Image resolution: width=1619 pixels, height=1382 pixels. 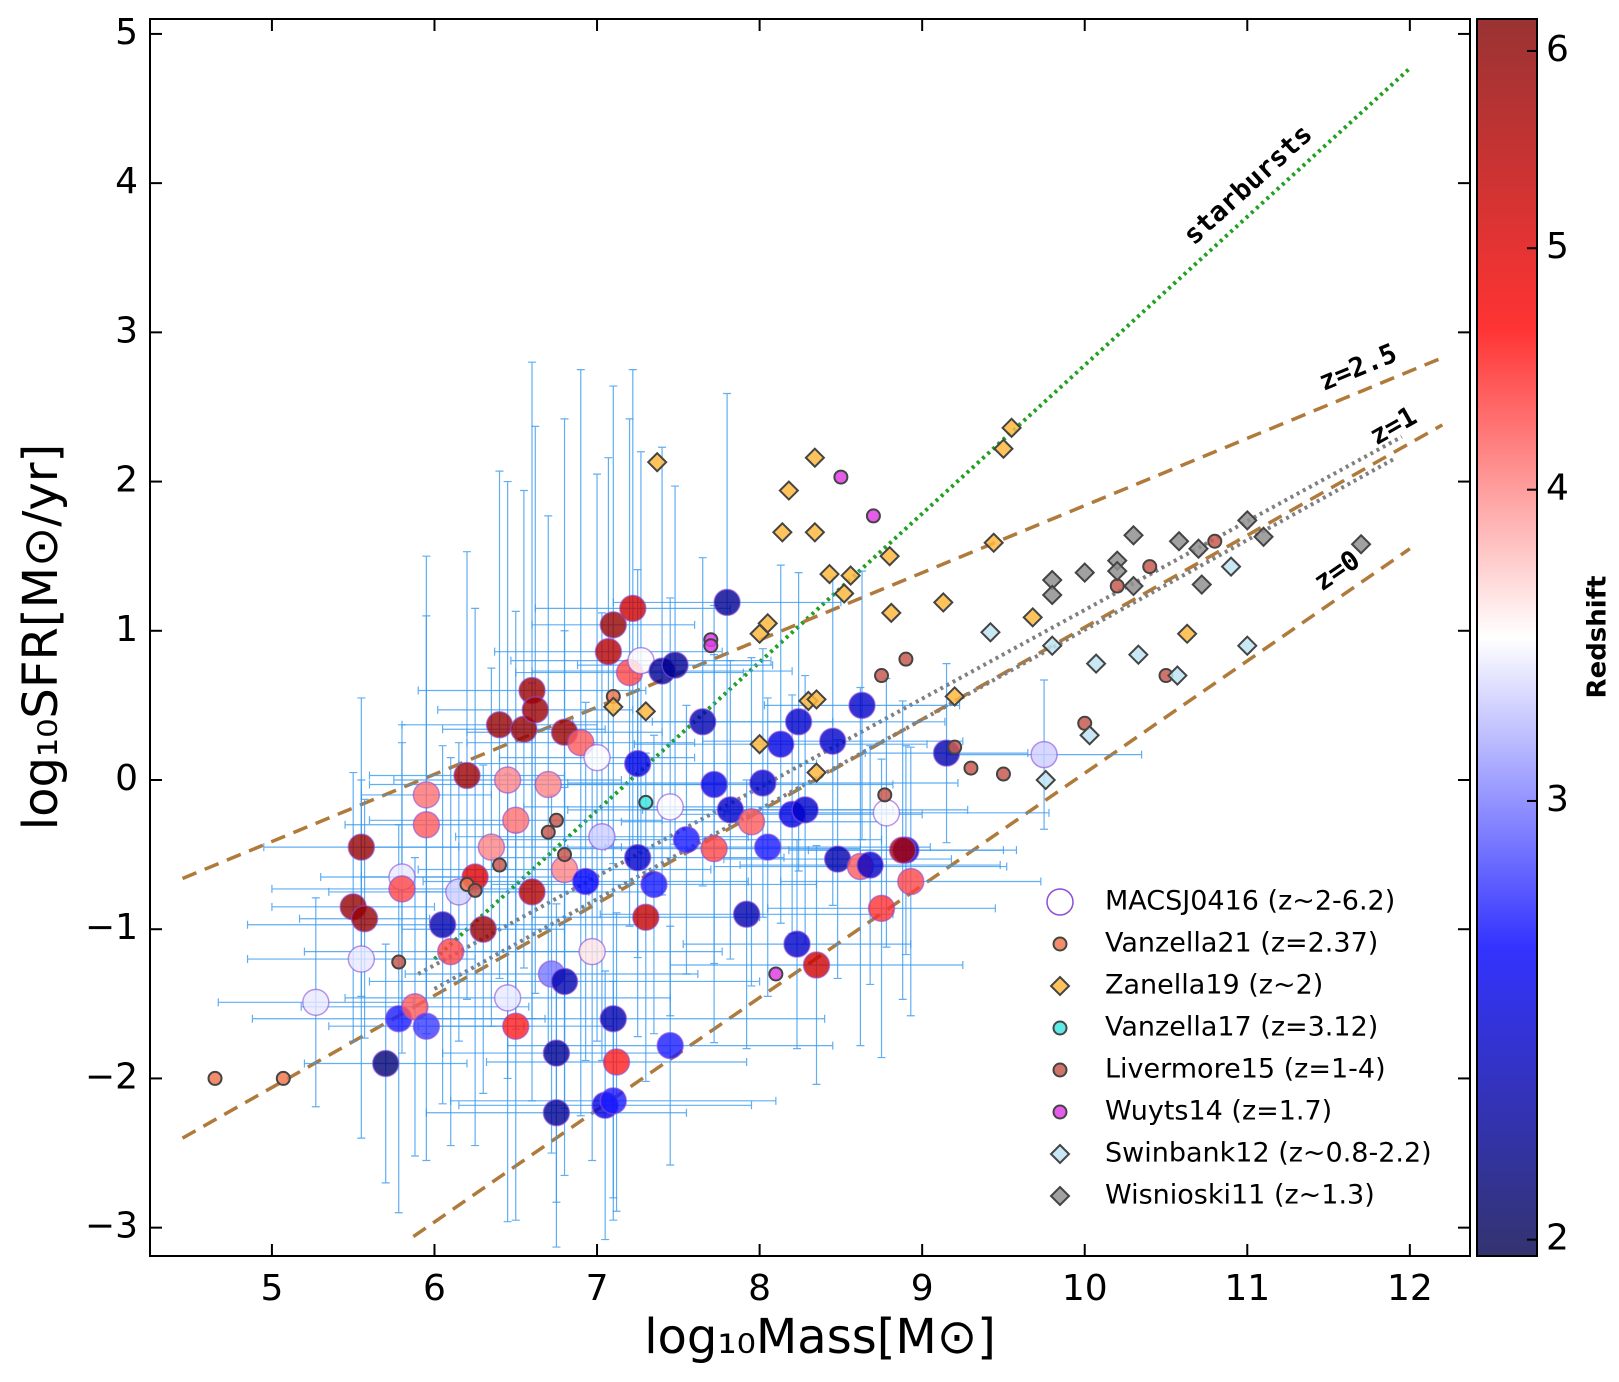 I want to click on legend-label: Livermore15 (z=1-4), so click(x=1245, y=1069).